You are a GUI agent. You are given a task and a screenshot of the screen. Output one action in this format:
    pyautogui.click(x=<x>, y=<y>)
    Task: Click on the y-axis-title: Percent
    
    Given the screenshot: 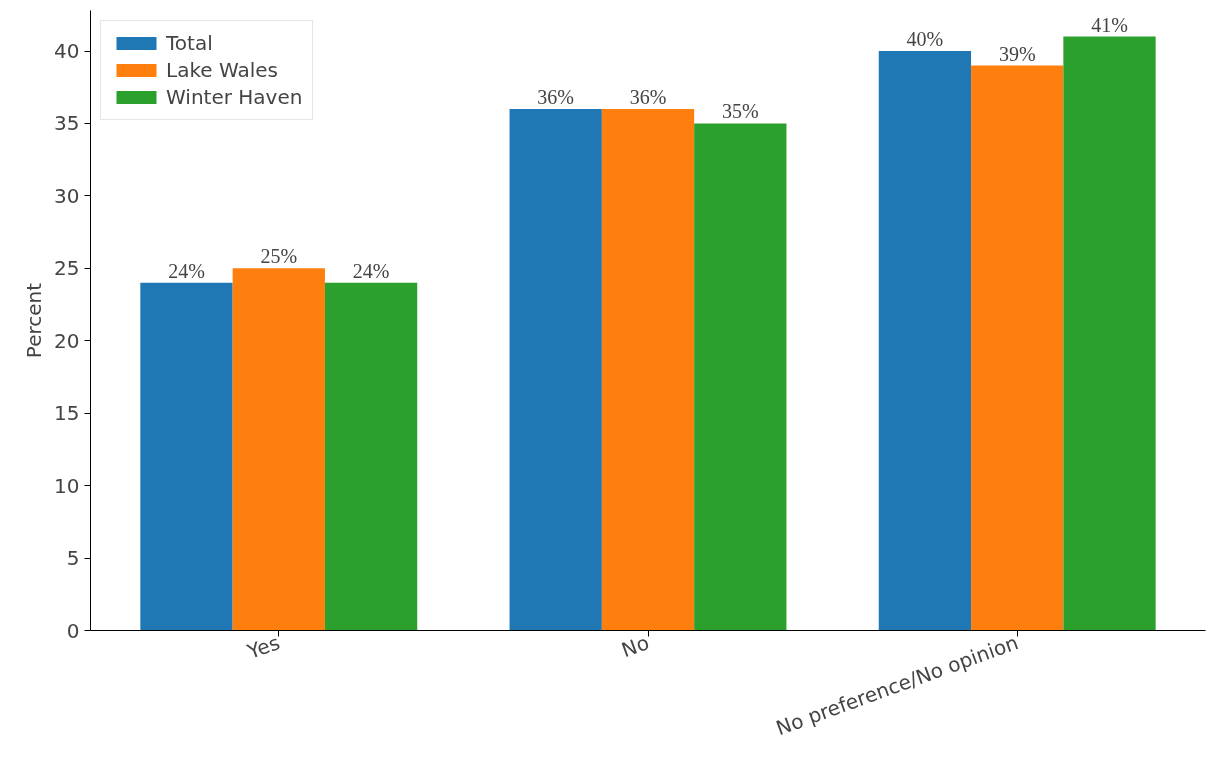 What is the action you would take?
    pyautogui.click(x=34, y=320)
    